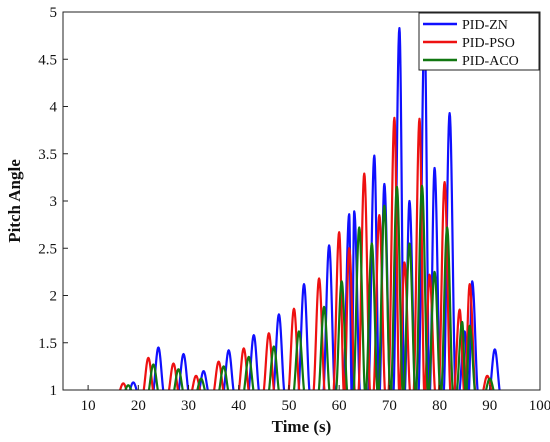  I want to click on y-tick-label: 2.5, so click(47, 249).